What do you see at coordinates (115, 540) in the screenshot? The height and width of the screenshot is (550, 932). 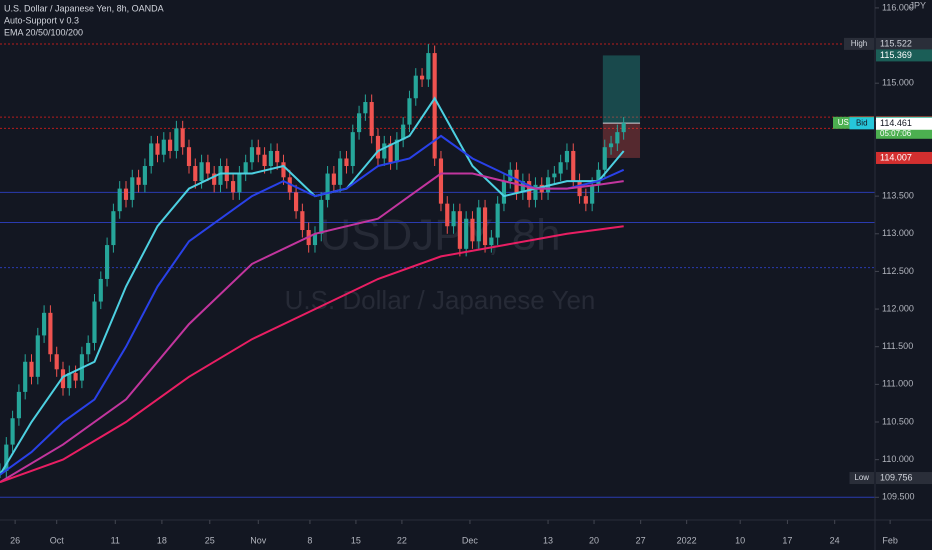 I see `x-tick-label: 11` at bounding box center [115, 540].